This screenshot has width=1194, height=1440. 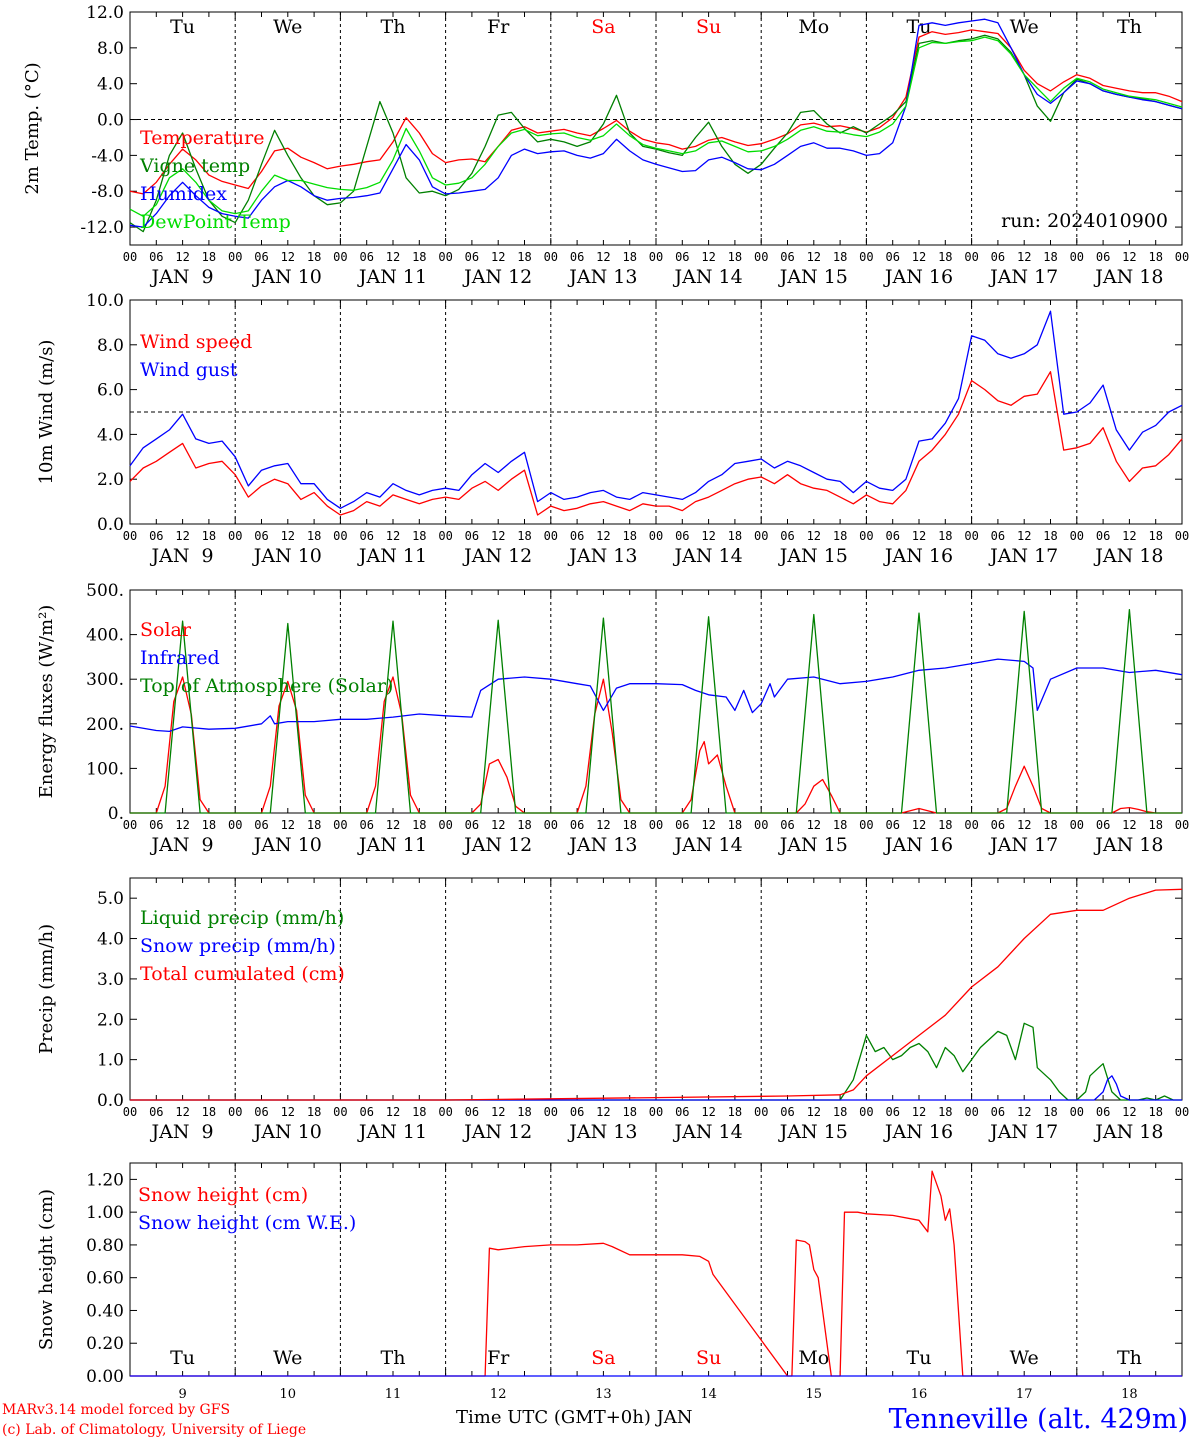 I want to click on wind-date-label: JAN 16, so click(x=918, y=556).